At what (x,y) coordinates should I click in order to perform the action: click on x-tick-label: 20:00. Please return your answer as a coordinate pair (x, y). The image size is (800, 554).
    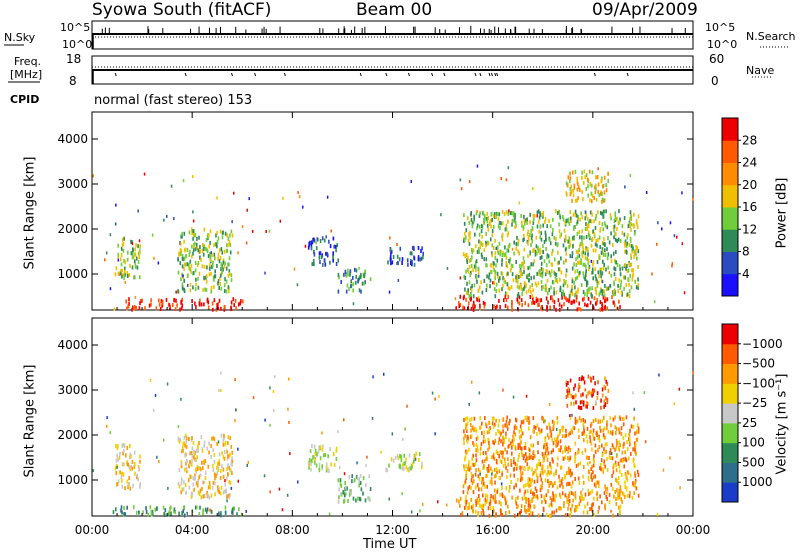
    Looking at the image, I should click on (593, 530).